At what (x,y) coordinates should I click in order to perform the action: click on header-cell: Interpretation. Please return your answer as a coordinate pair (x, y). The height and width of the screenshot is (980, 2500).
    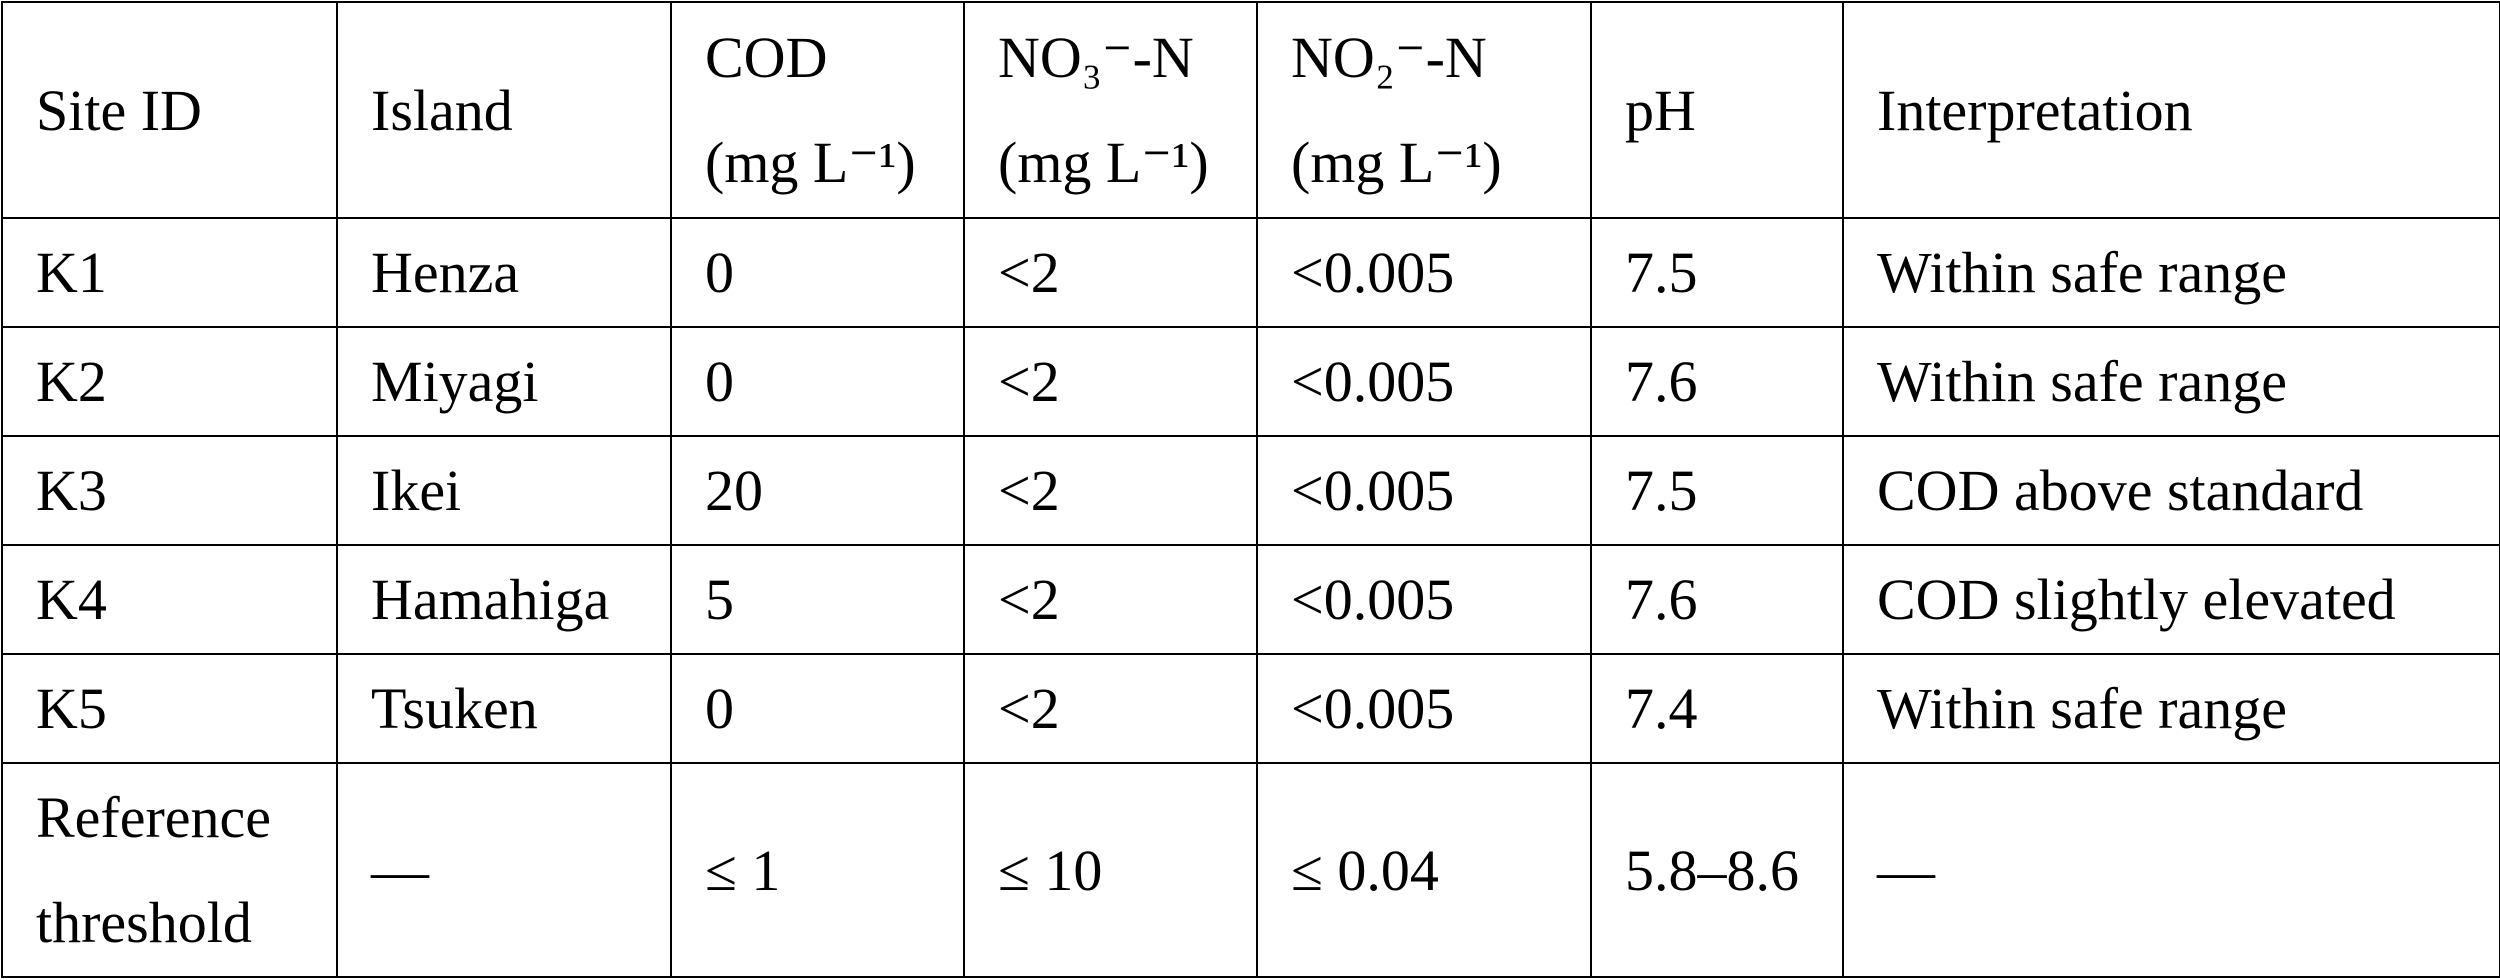
    Looking at the image, I should click on (2171, 110).